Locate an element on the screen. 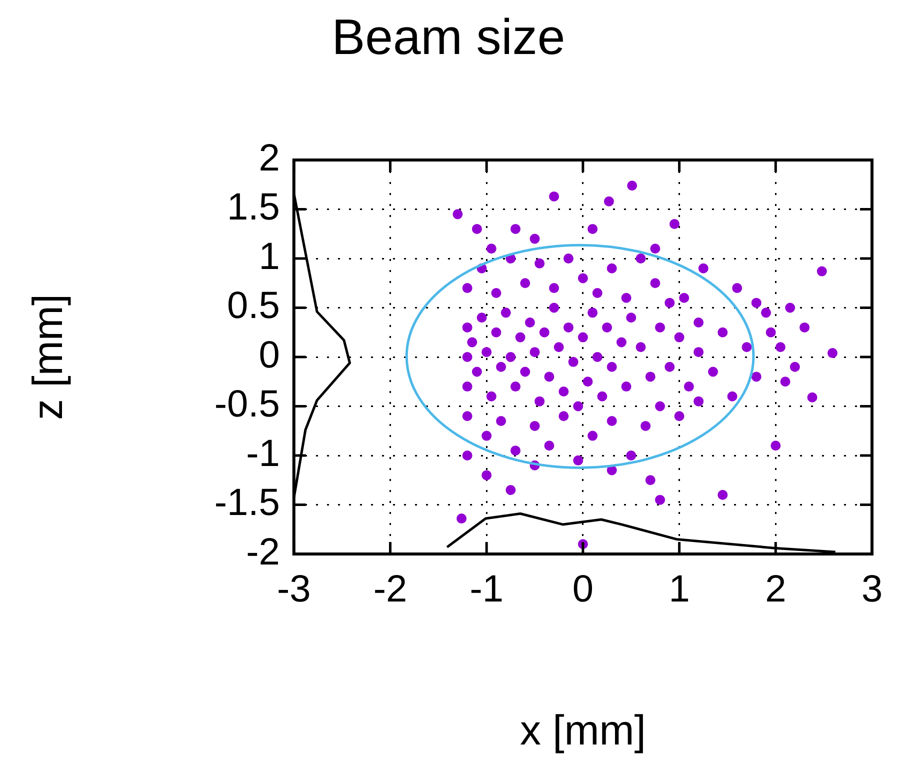 This screenshot has width=912, height=763. x-tick-label: 1 is located at coordinates (679, 589).